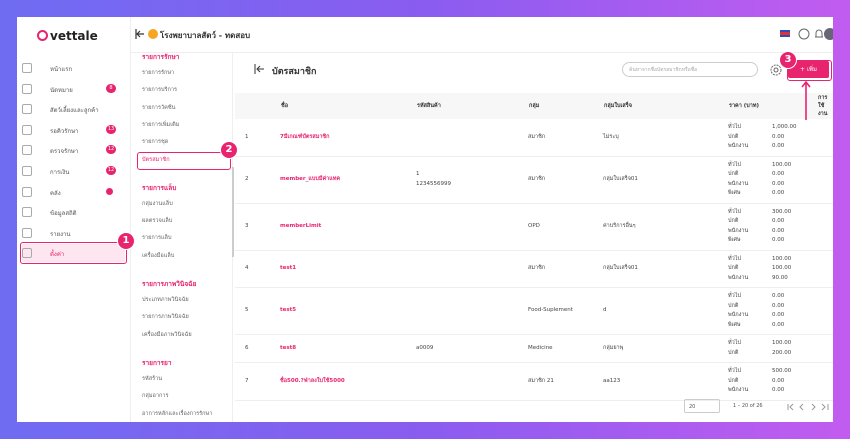 This screenshot has width=850, height=439. Describe the element at coordinates (159, 107) in the screenshot. I see `submenu-item: รายการวัคซีน` at that location.